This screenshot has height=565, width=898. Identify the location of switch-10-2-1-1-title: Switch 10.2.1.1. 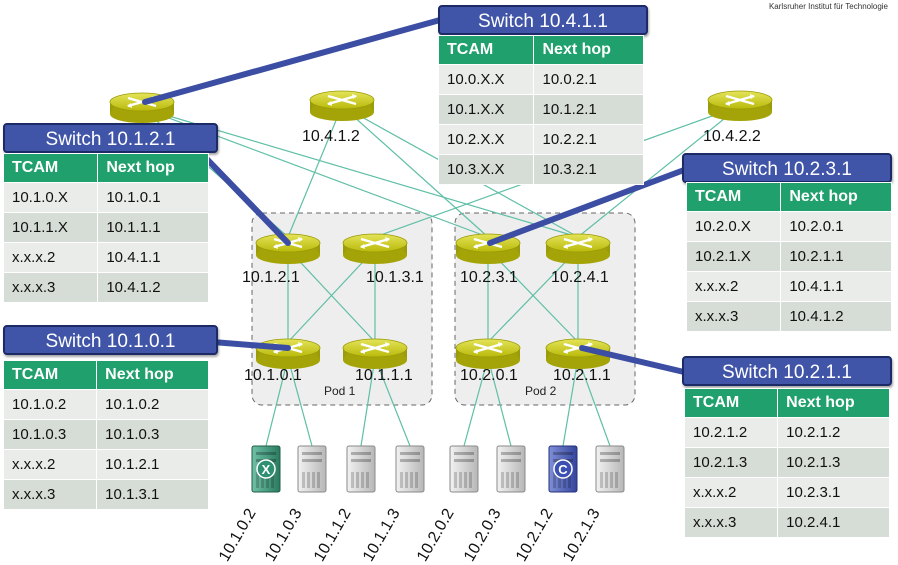
(787, 371).